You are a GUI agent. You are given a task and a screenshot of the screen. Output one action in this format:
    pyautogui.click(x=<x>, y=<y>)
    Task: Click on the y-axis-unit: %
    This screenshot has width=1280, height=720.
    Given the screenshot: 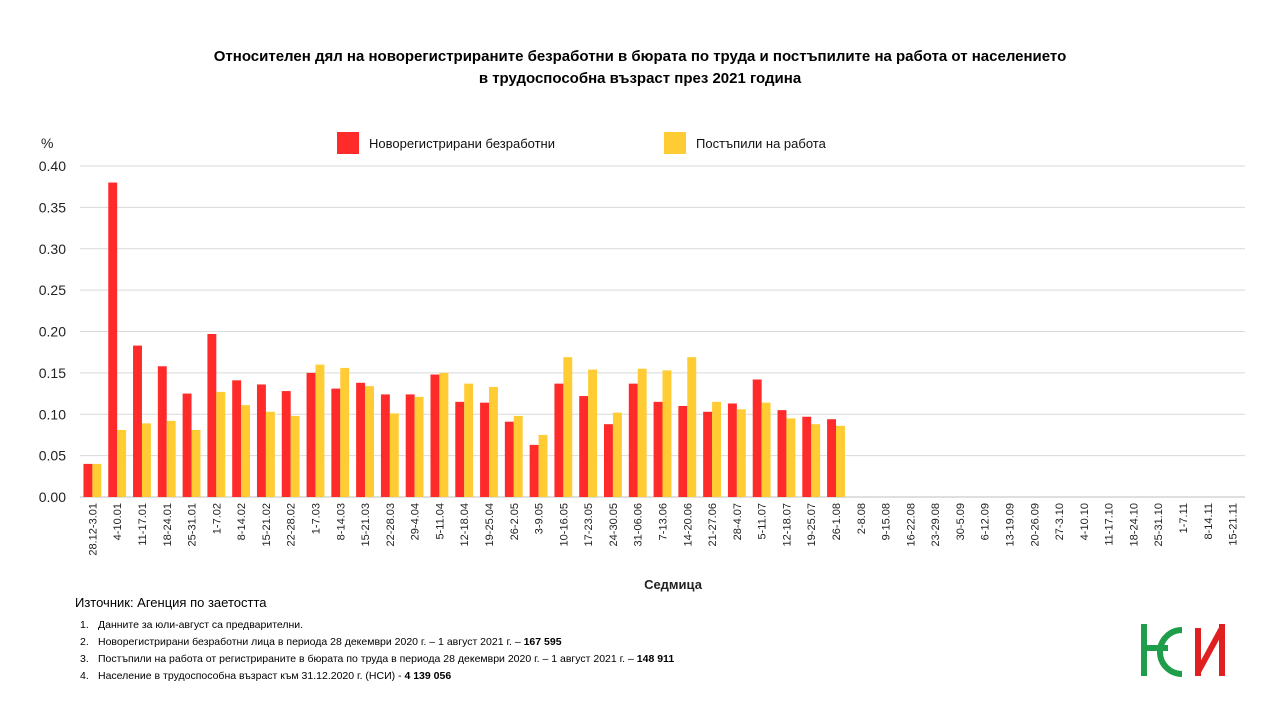 What is the action you would take?
    pyautogui.click(x=47, y=143)
    